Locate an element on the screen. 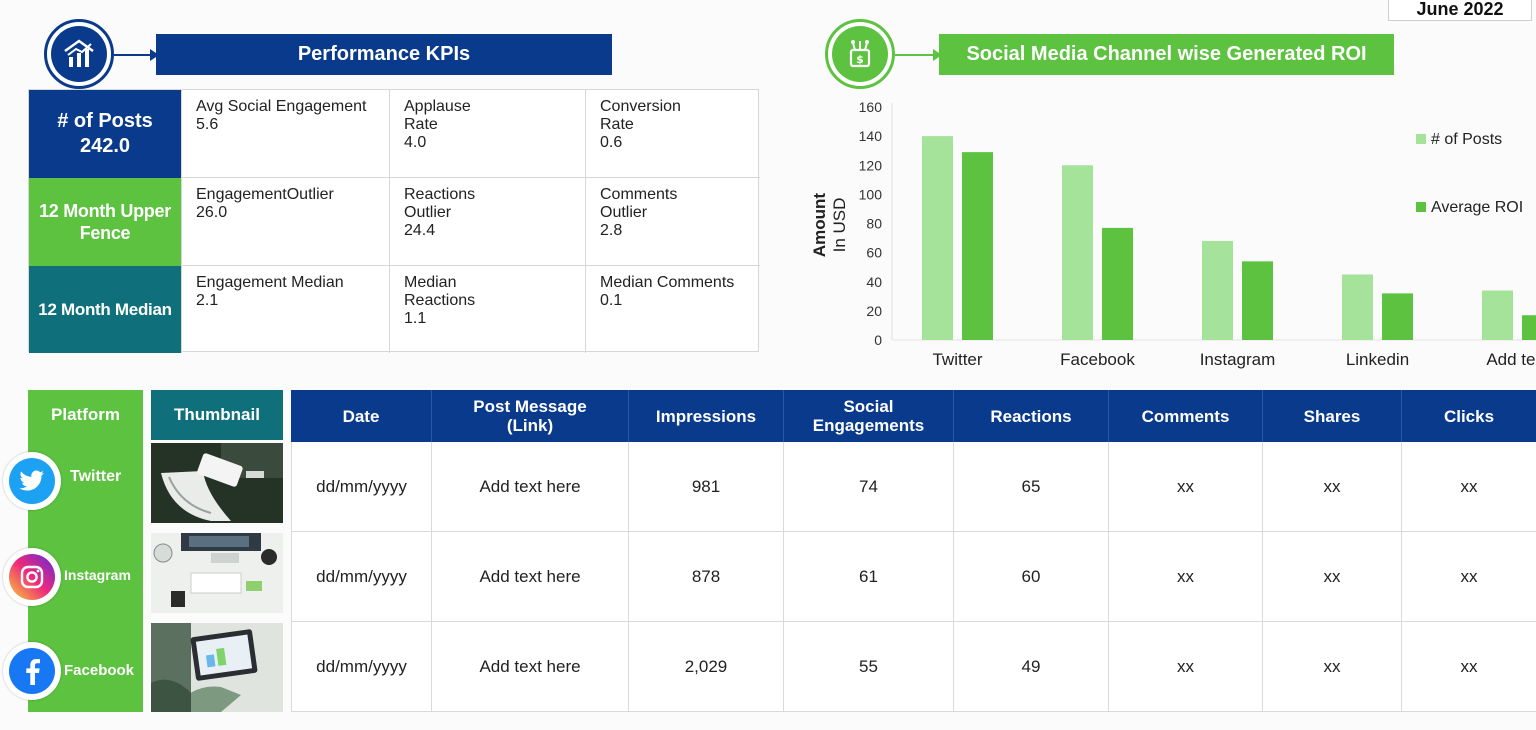 Image resolution: width=1536 pixels, height=730 pixels. platform-row-twitter: Twitter is located at coordinates (73, 487).